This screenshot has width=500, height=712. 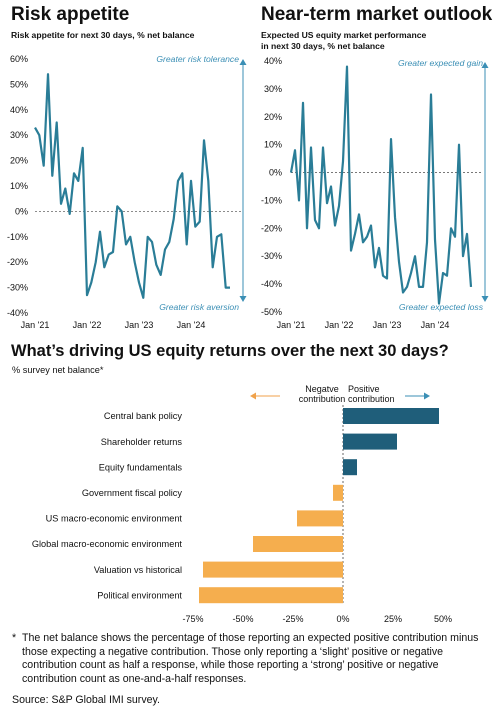 What do you see at coordinates (253, 396) in the screenshot?
I see `legend-negative-arrow-icon` at bounding box center [253, 396].